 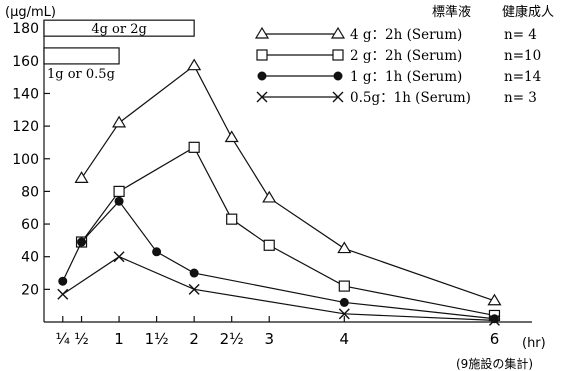 What do you see at coordinates (81, 339) in the screenshot?
I see `x-tick-label: ½` at bounding box center [81, 339].